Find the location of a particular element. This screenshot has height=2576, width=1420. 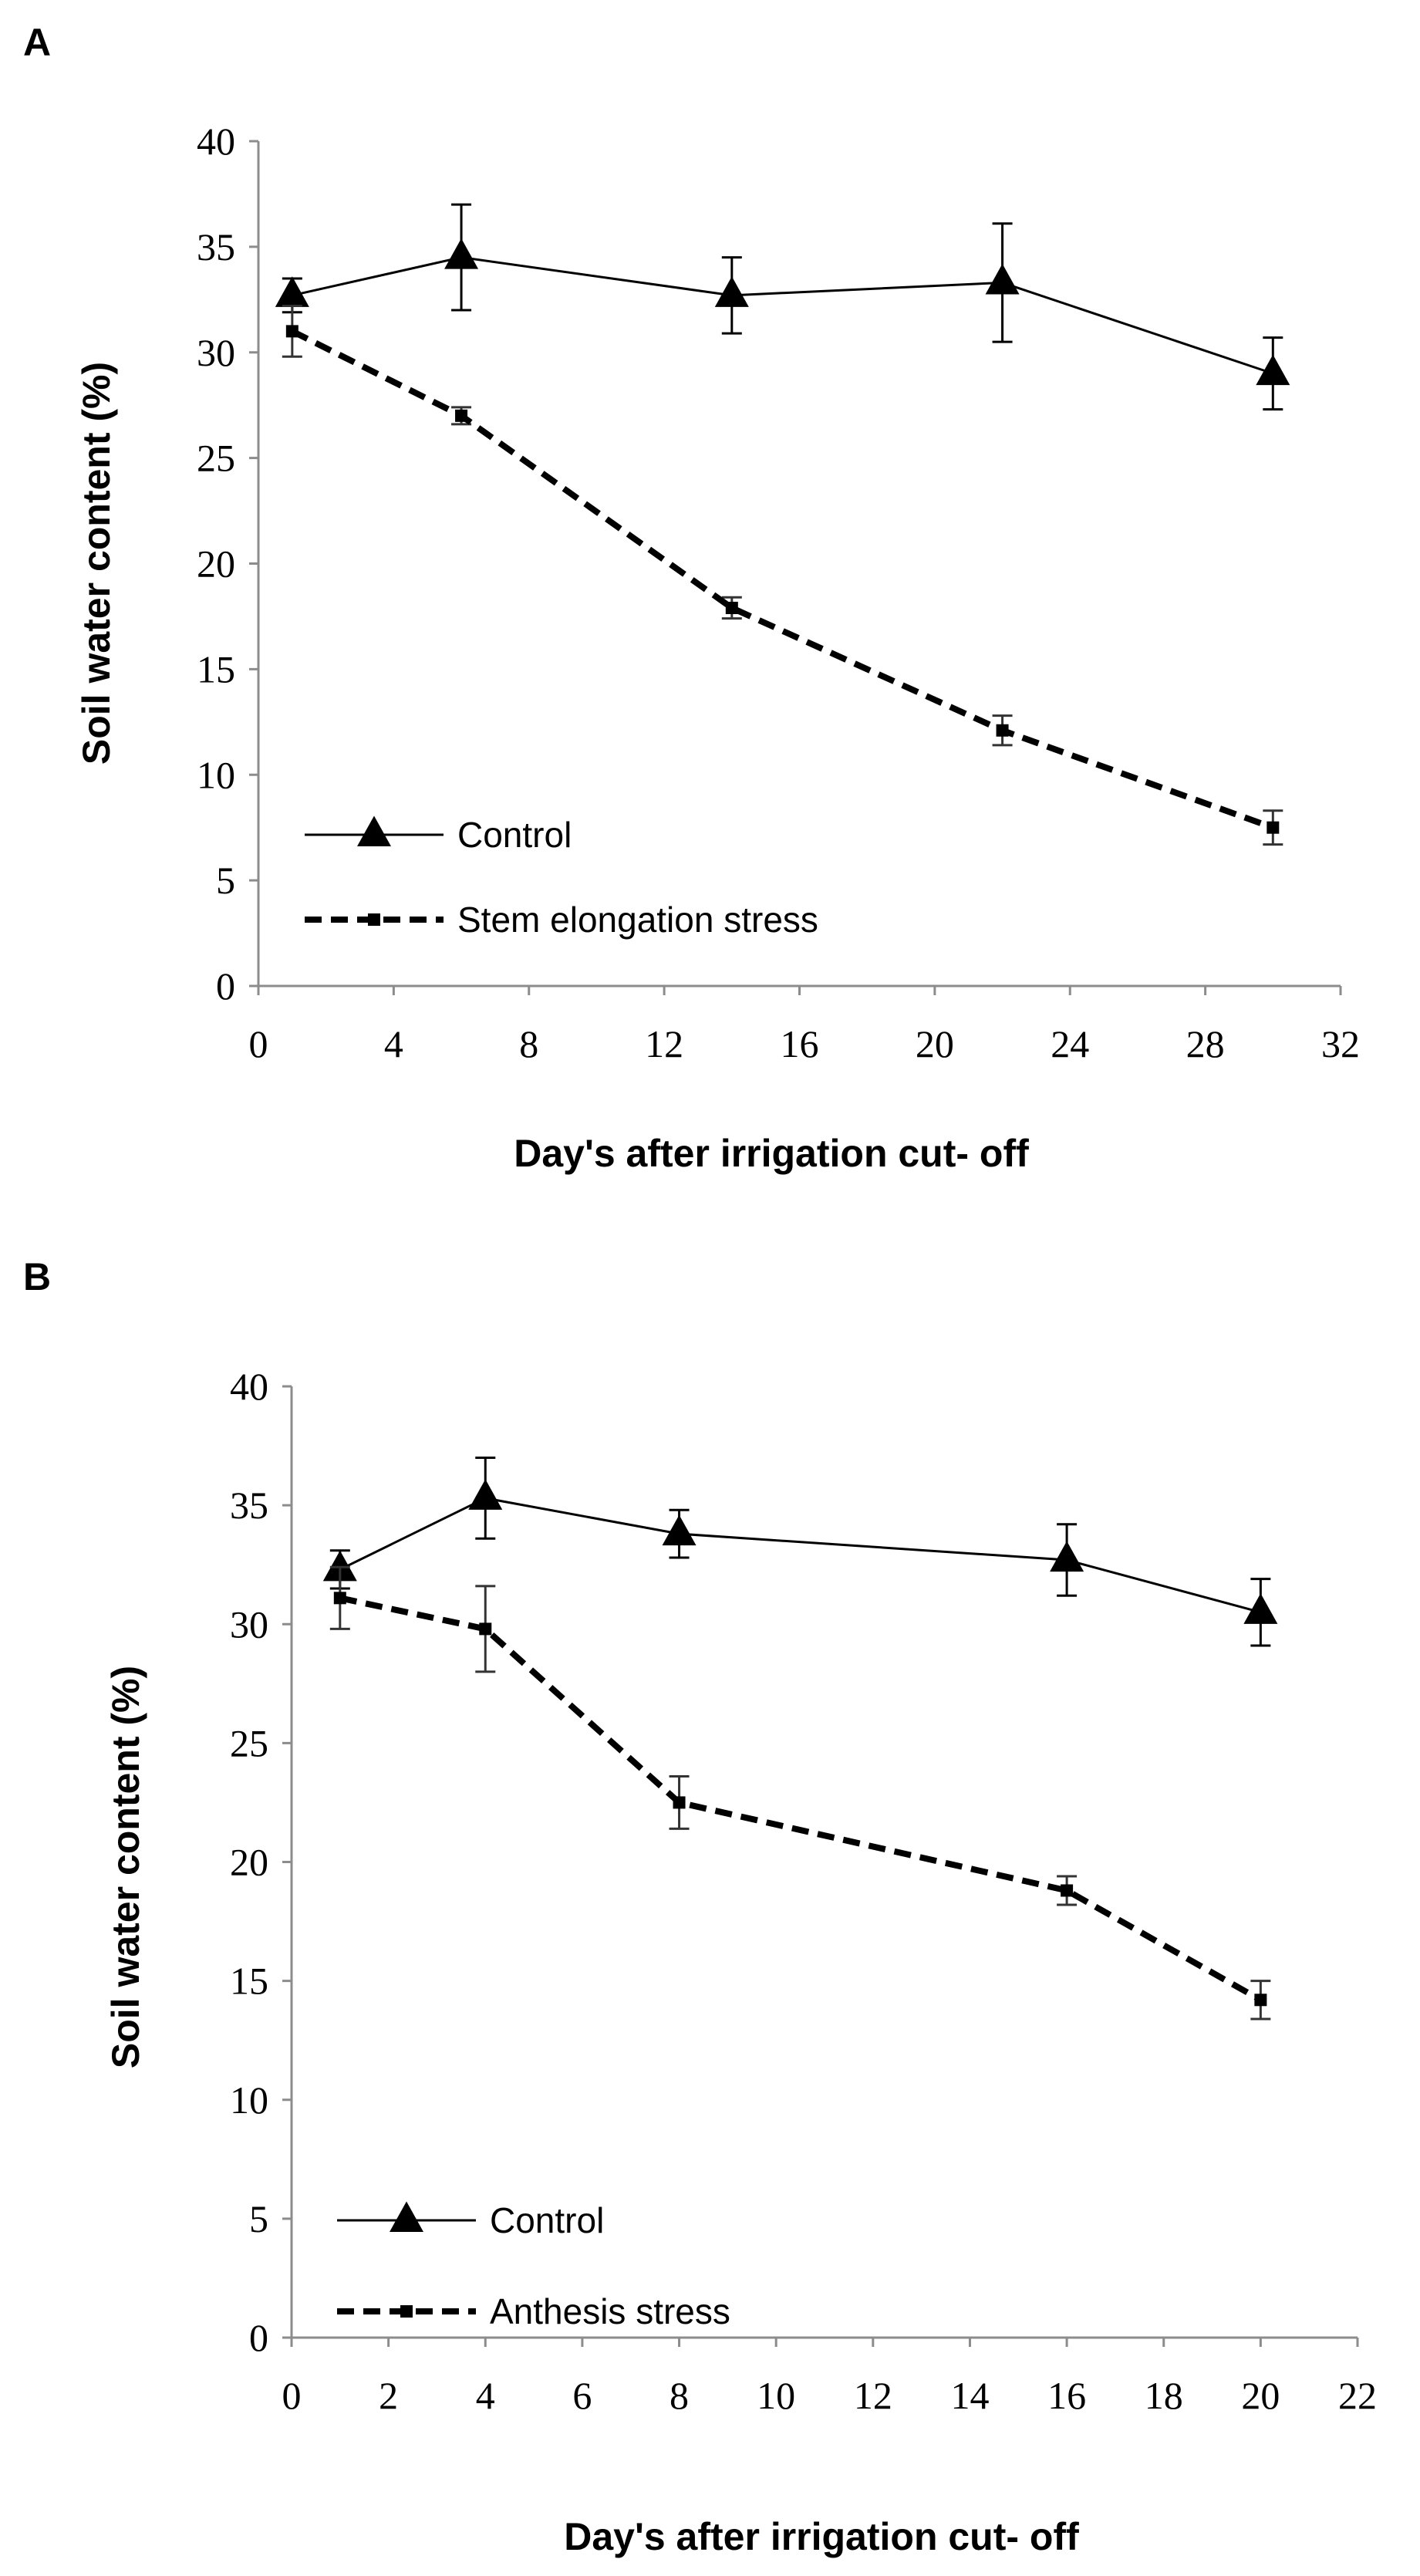

panel-a-control-series-line is located at coordinates (782, 315).